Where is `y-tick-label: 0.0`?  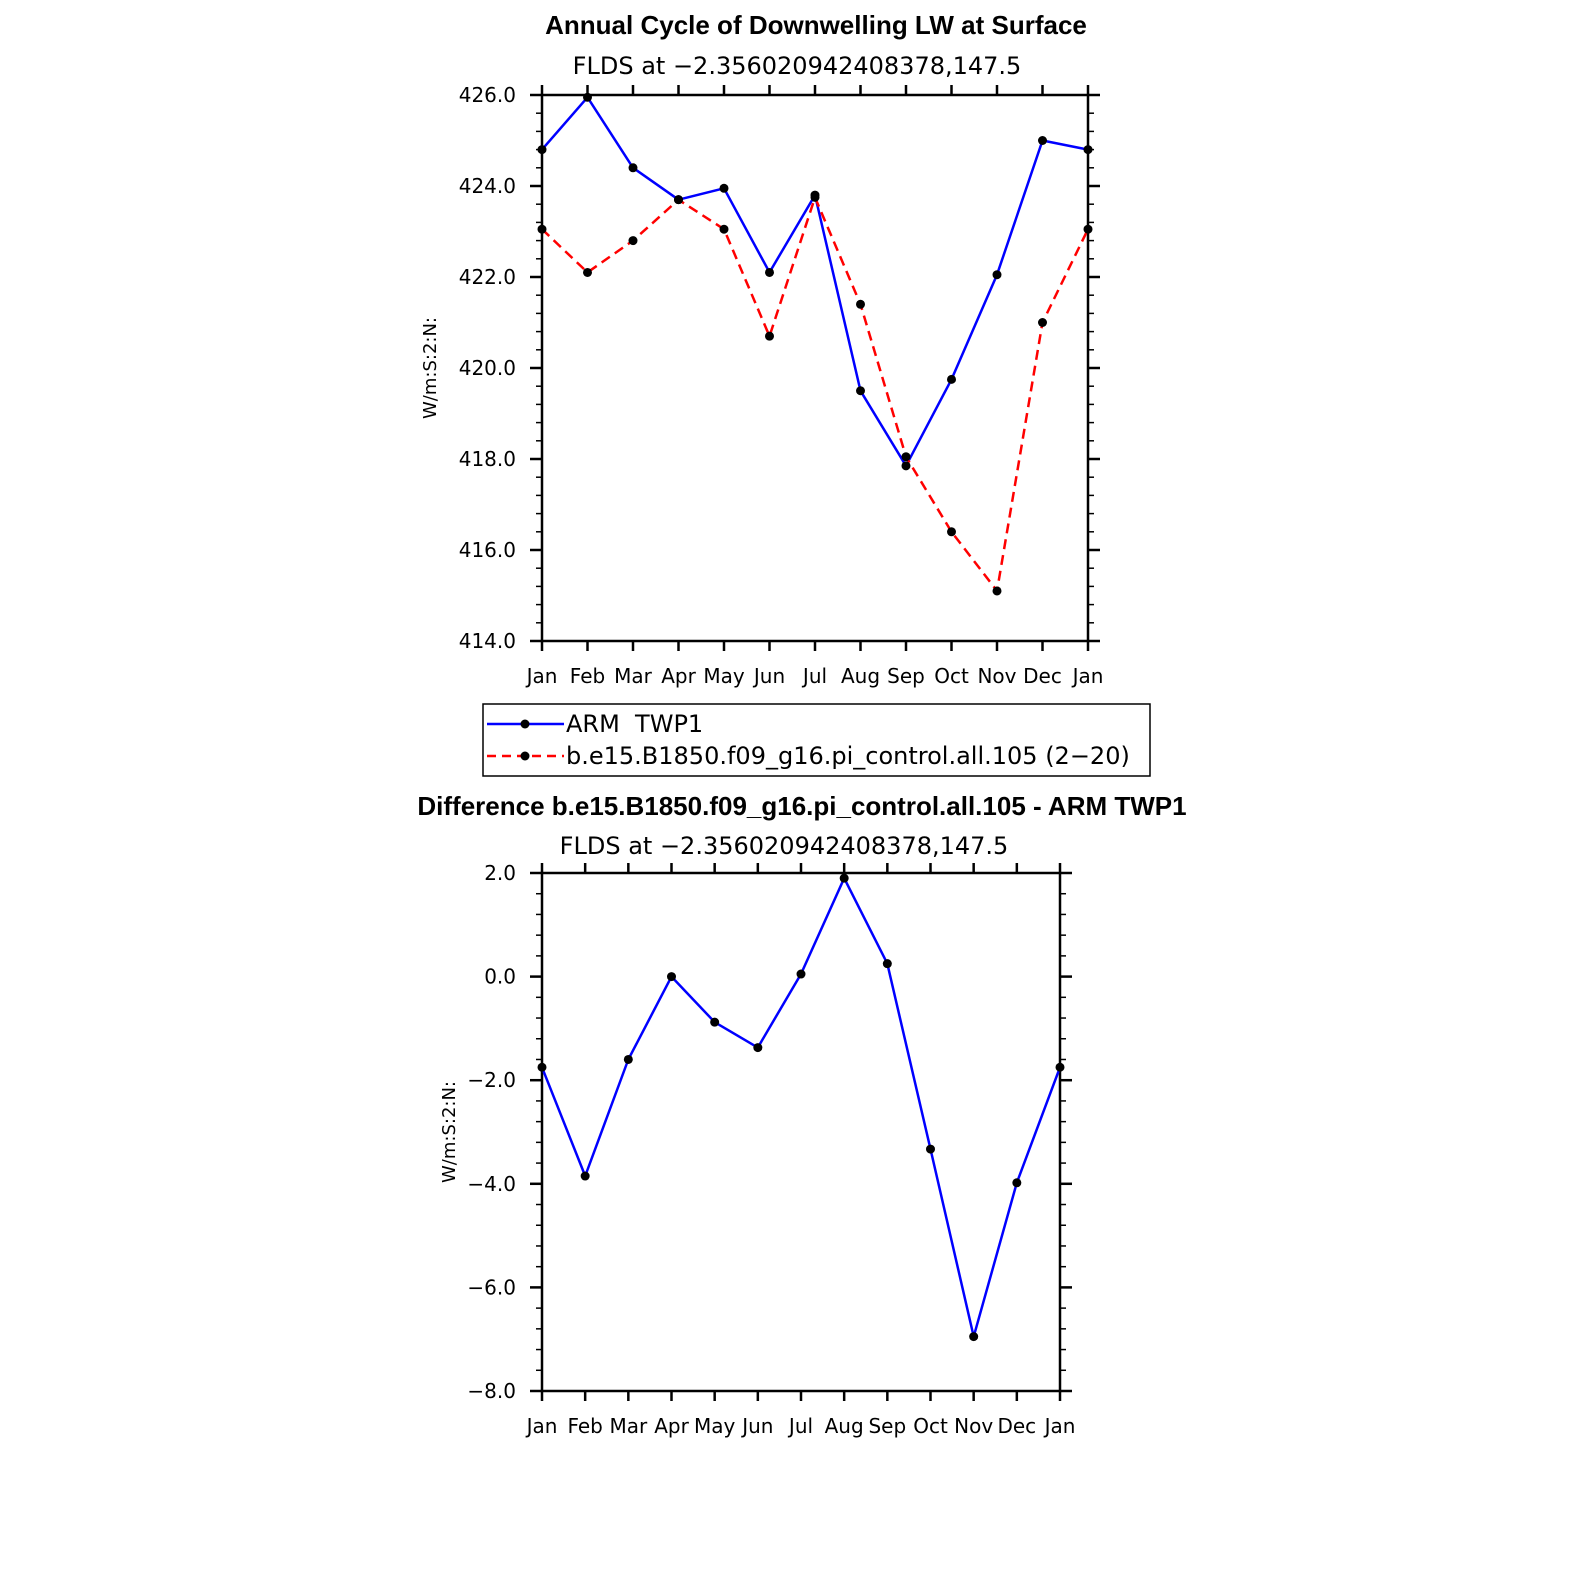
y-tick-label: 0.0 is located at coordinates (500, 977).